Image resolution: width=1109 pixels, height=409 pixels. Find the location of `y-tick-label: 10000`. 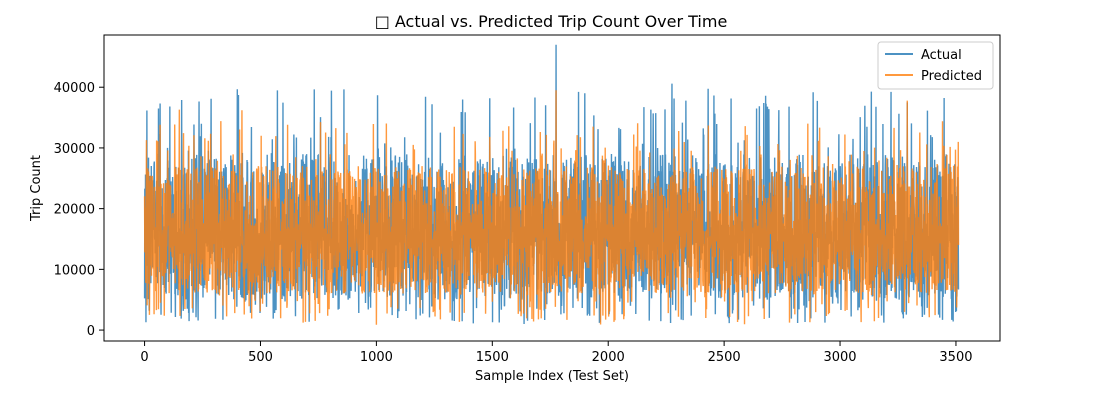

y-tick-label: 10000 is located at coordinates (74, 270).